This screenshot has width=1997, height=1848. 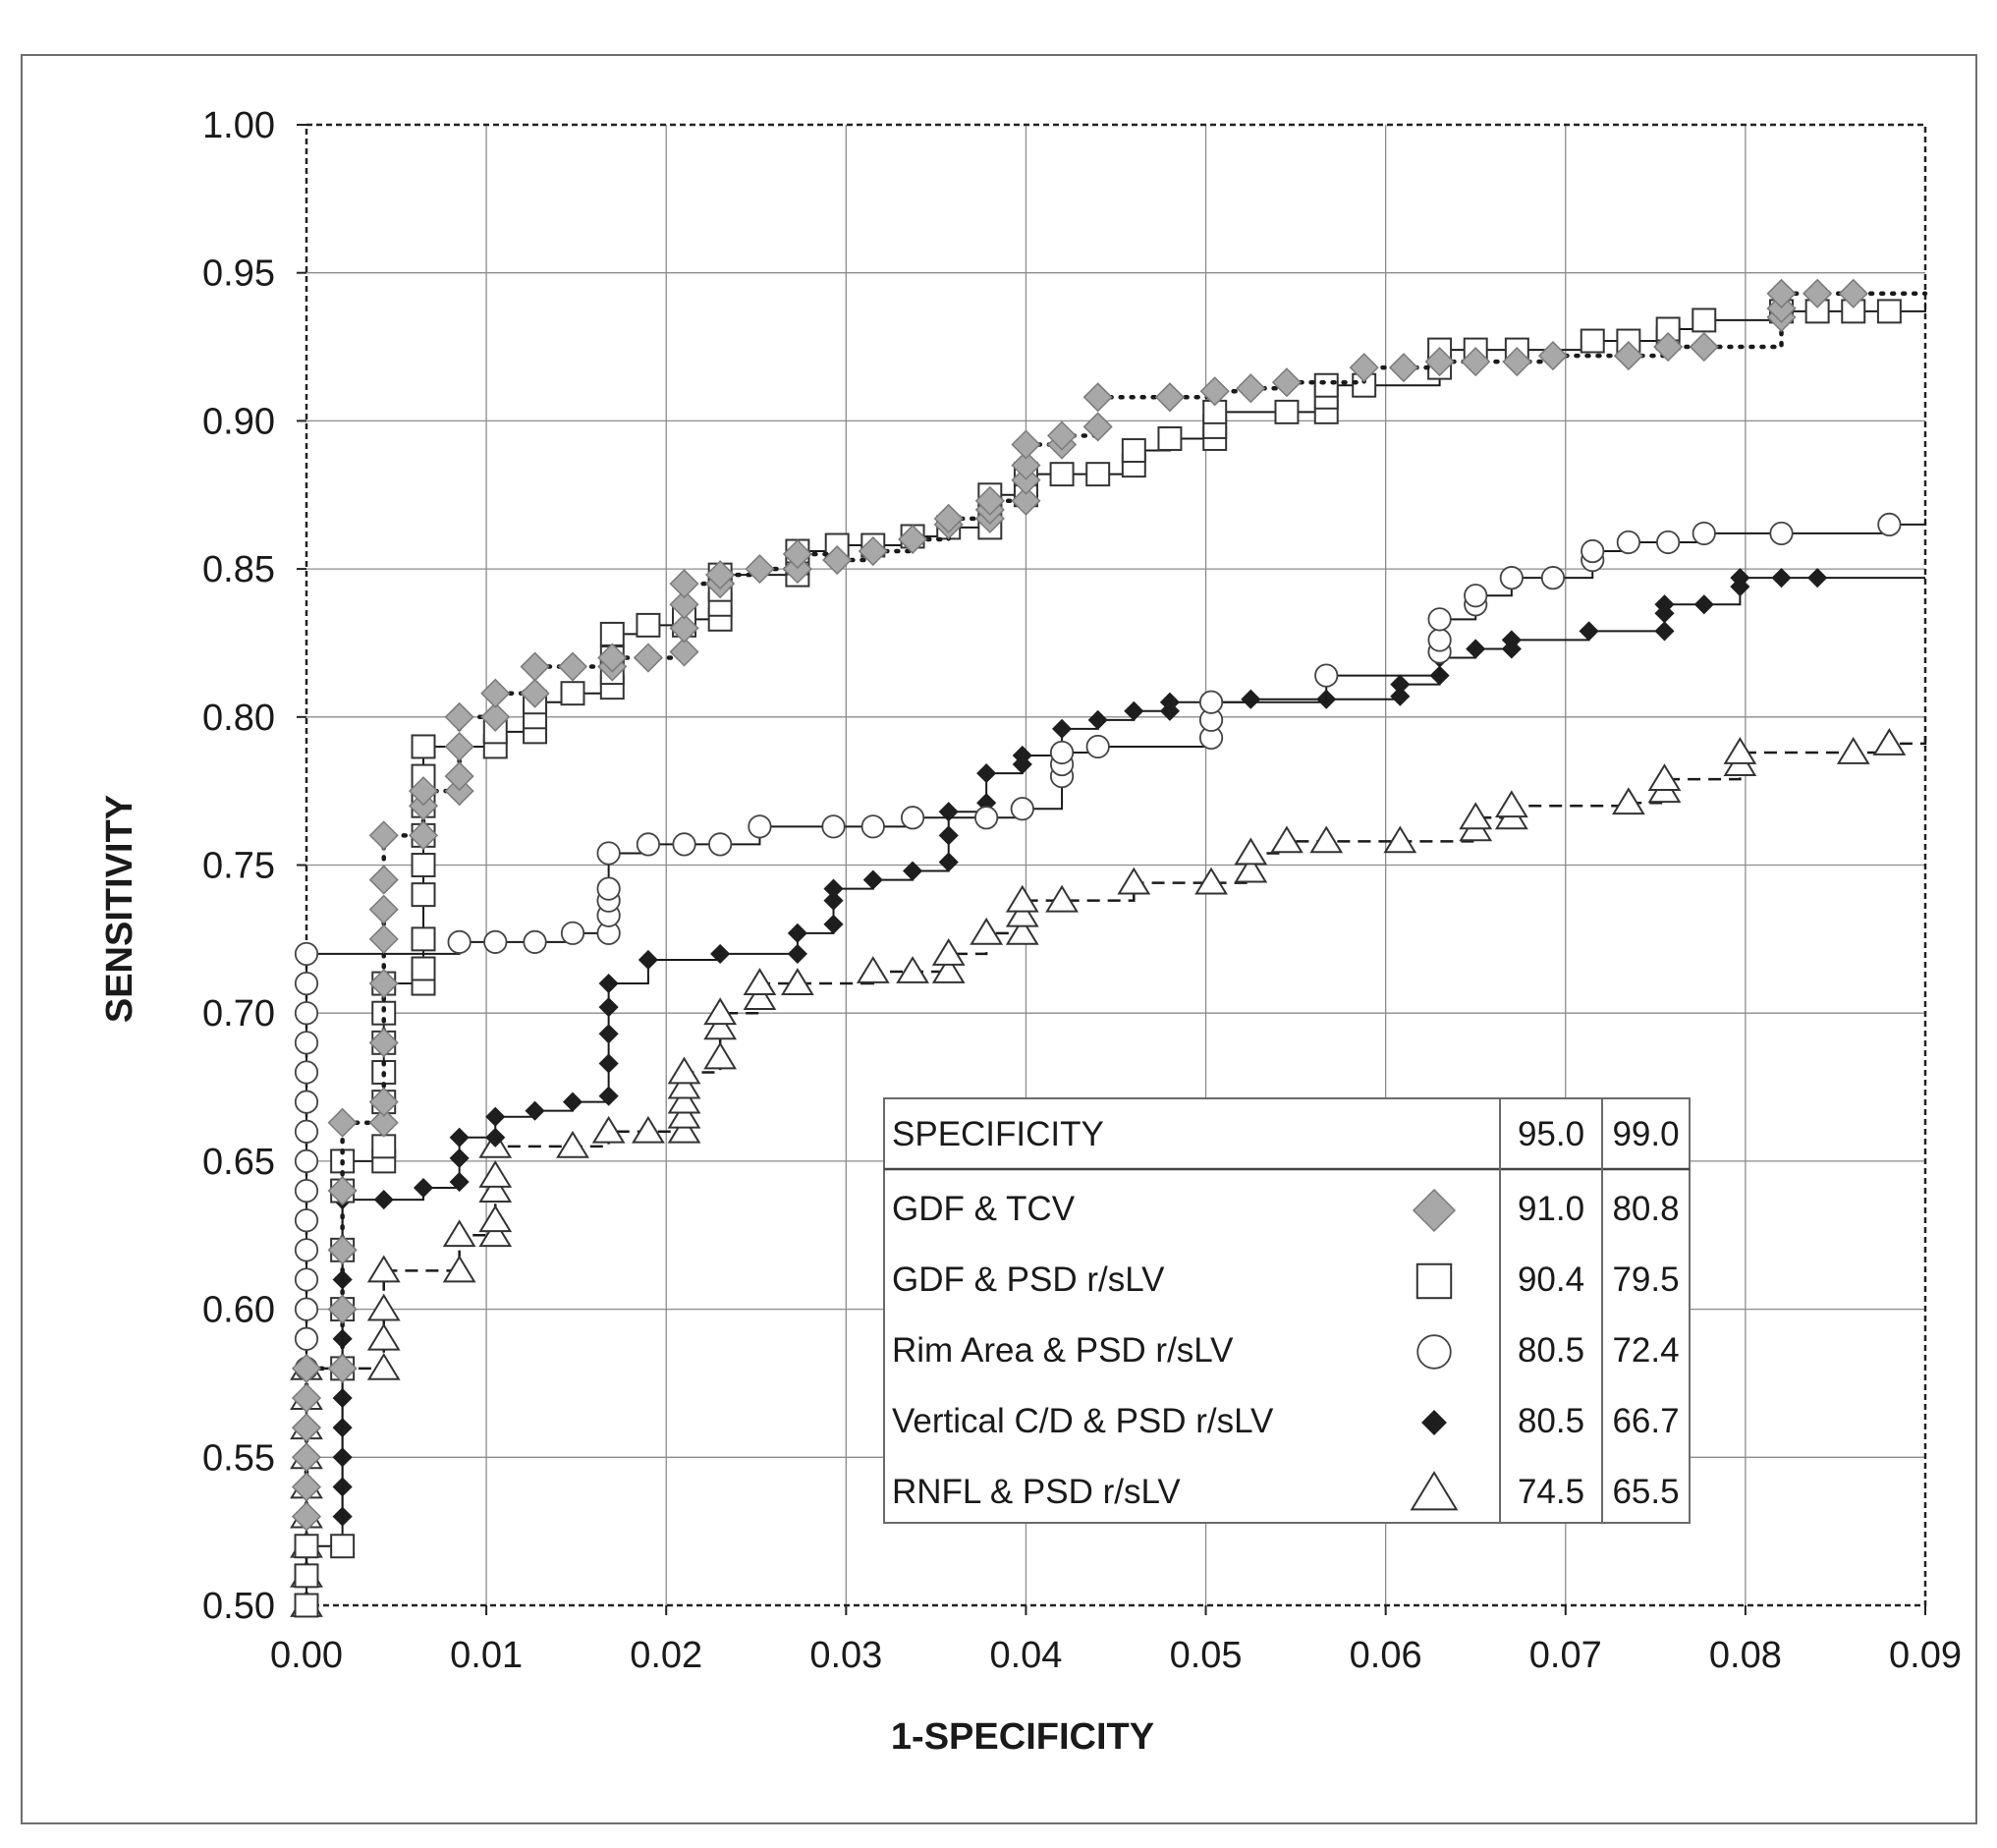 I want to click on y-tick-label: 0.75, so click(x=239, y=866).